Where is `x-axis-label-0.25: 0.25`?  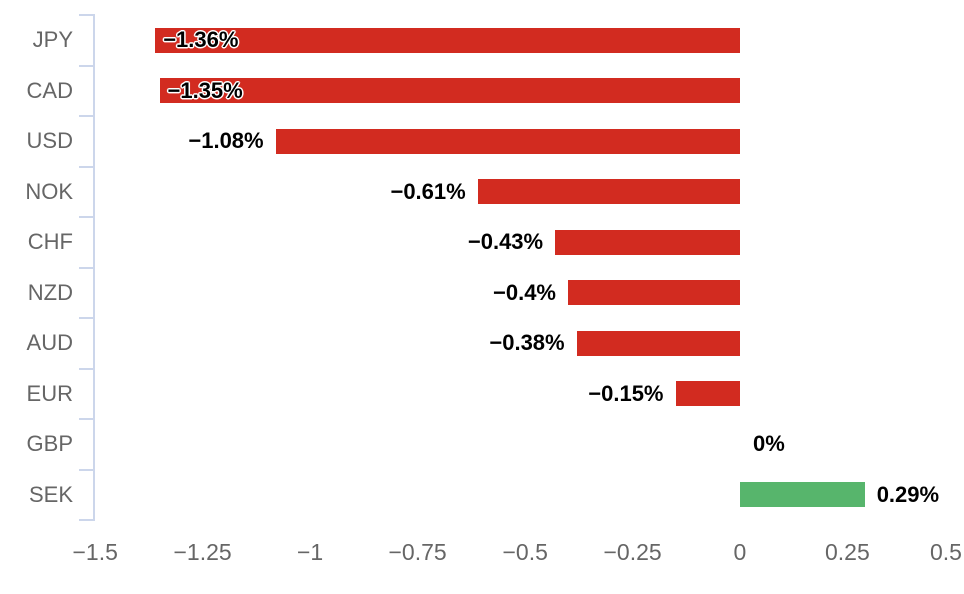
x-axis-label-0.25: 0.25 is located at coordinates (847, 552).